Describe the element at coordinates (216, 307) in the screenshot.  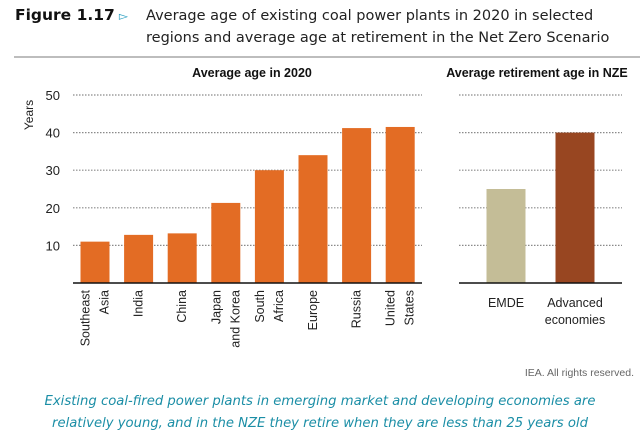
I see `x-tick-label: Japan` at that location.